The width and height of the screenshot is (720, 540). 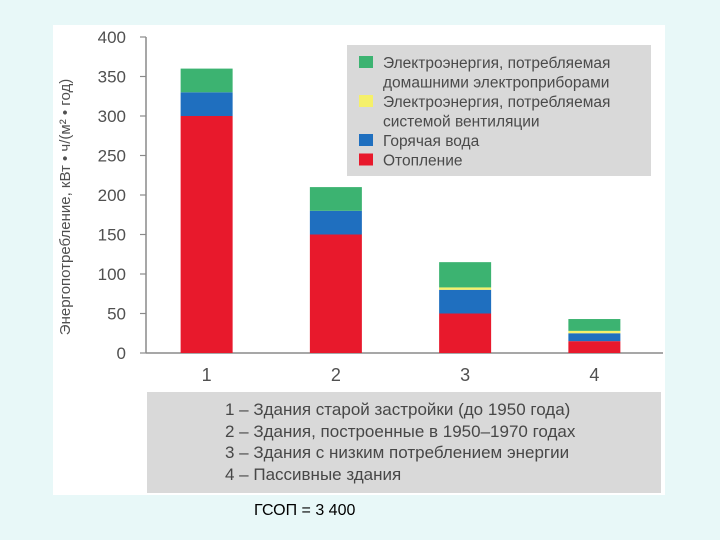 I want to click on legend-label-3-0: Отопление, so click(x=423, y=161).